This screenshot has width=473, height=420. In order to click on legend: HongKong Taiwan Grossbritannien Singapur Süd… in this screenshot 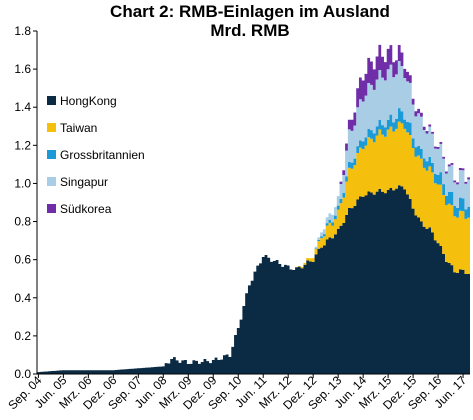, I will do `click(96, 155)`.